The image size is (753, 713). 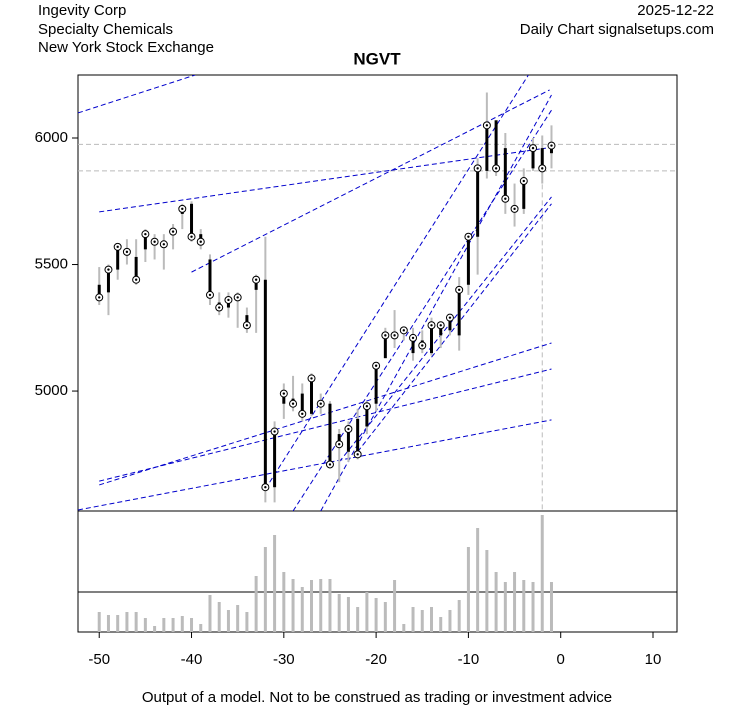 What do you see at coordinates (617, 29) in the screenshot?
I see `source: Daily Chart signalsetups.com` at bounding box center [617, 29].